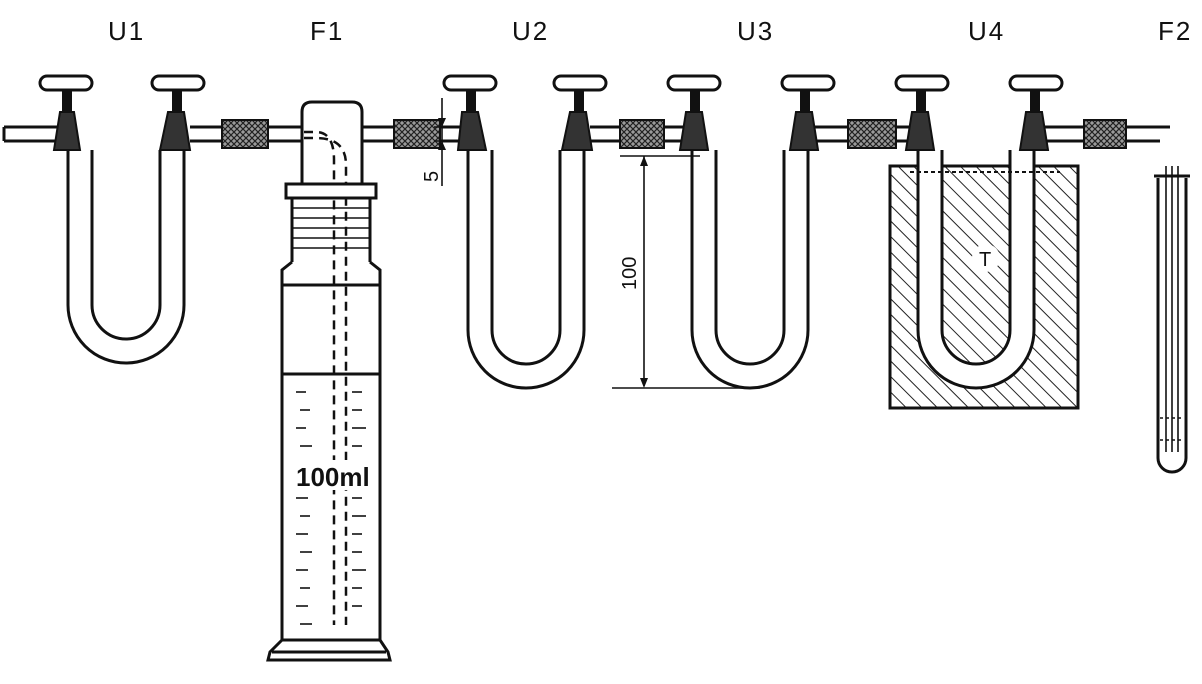  I want to click on dimension-height: 100, so click(686, 272).